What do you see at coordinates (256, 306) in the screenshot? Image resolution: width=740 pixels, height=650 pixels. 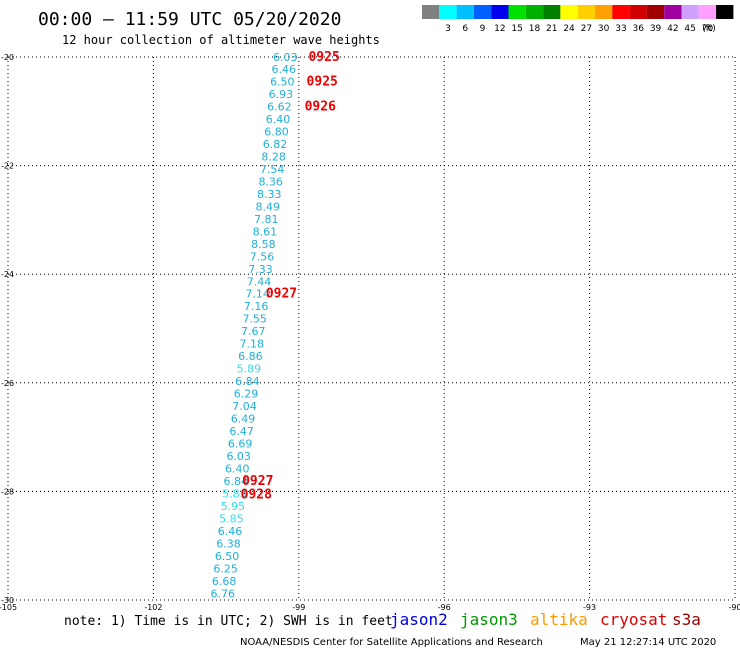 I see `wave-height-label: 7.16` at bounding box center [256, 306].